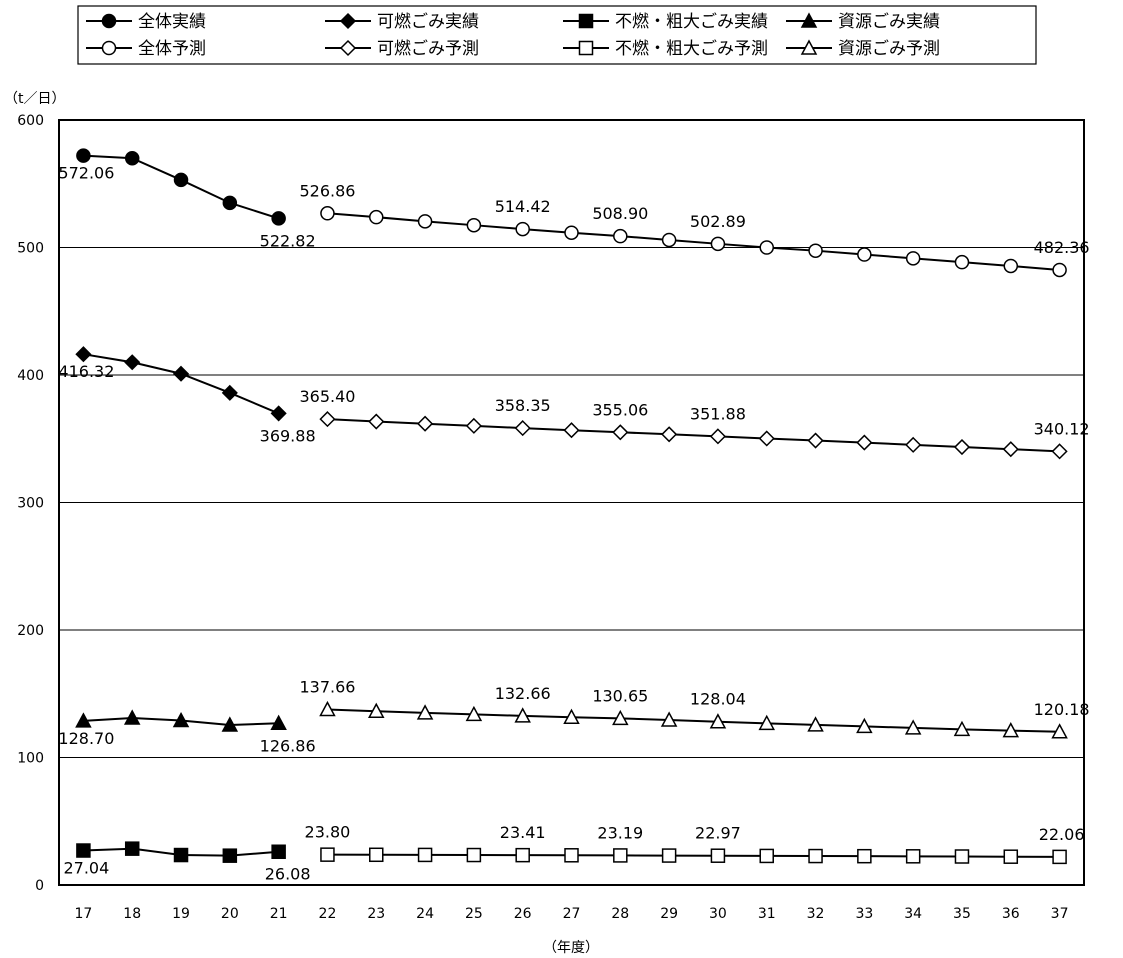 The image size is (1123, 958). I want to click on x-tick-label: 34, so click(913, 914).